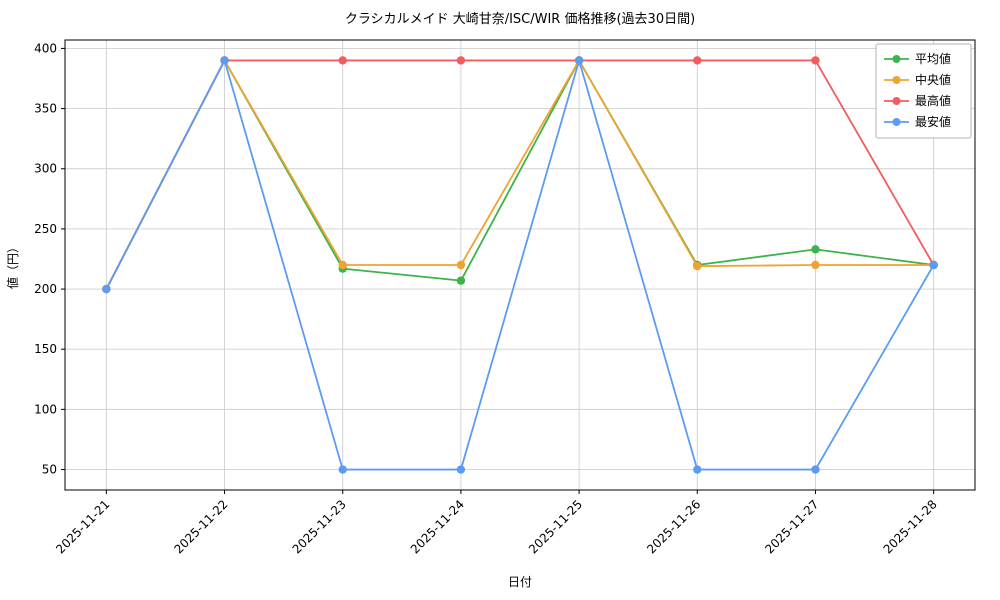 This screenshot has width=1000, height=600. Describe the element at coordinates (933, 79) in the screenshot. I see `legend-label: 中央値` at that location.